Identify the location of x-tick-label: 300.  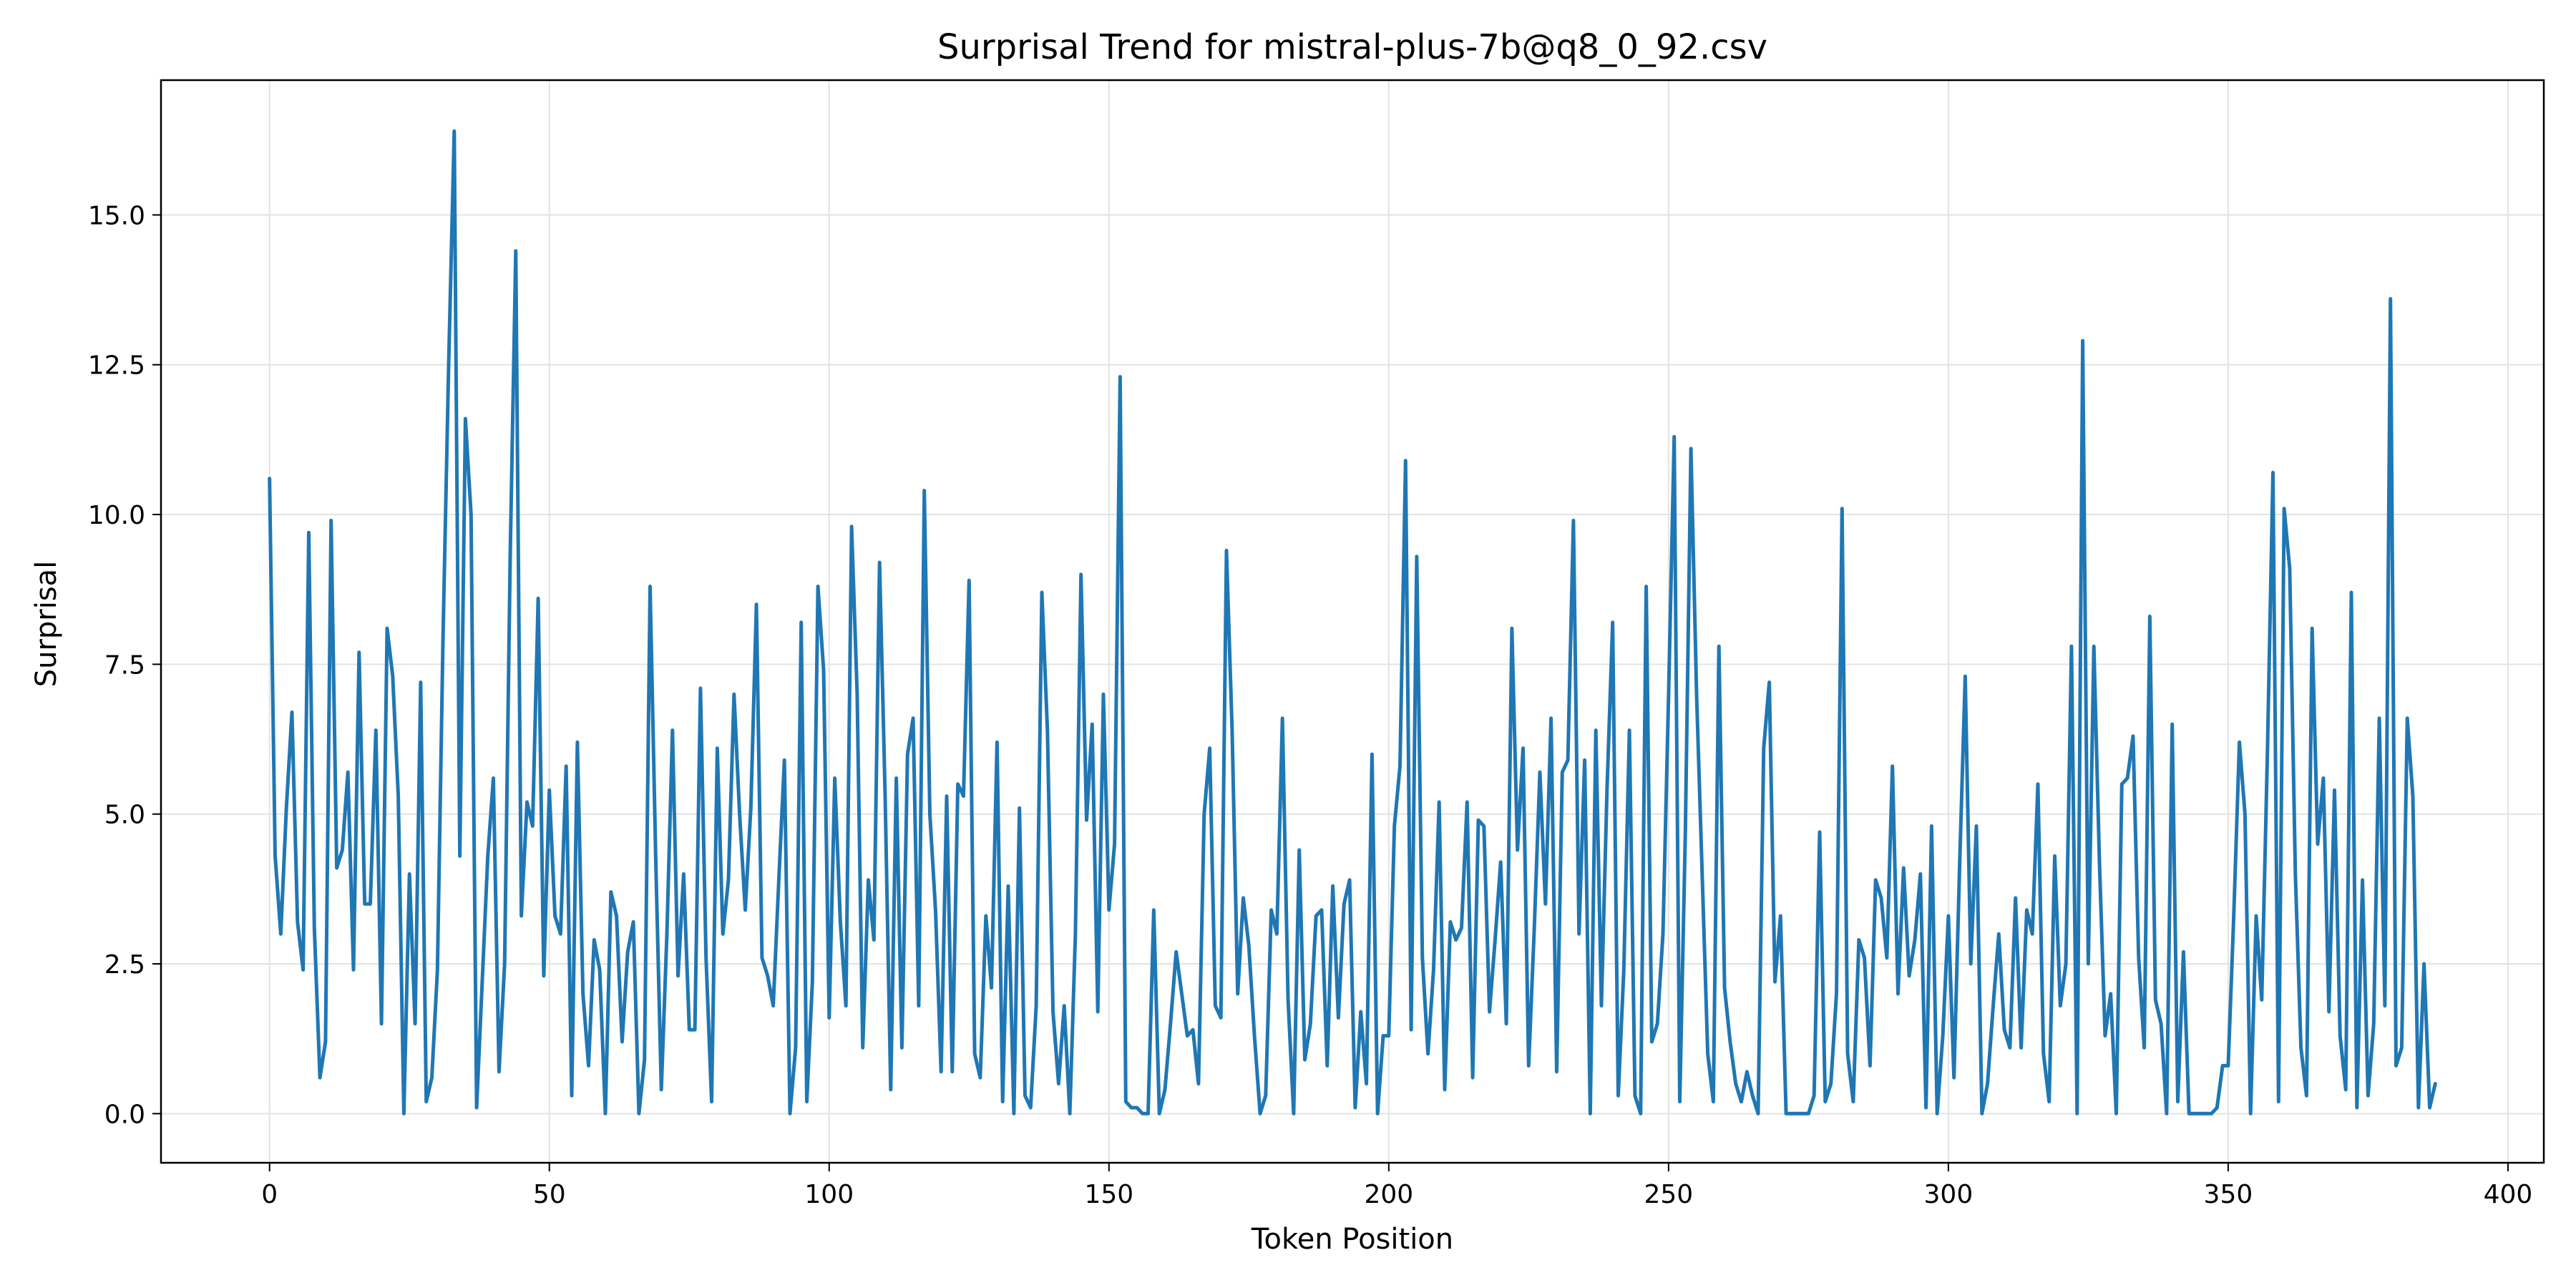
(1949, 1194).